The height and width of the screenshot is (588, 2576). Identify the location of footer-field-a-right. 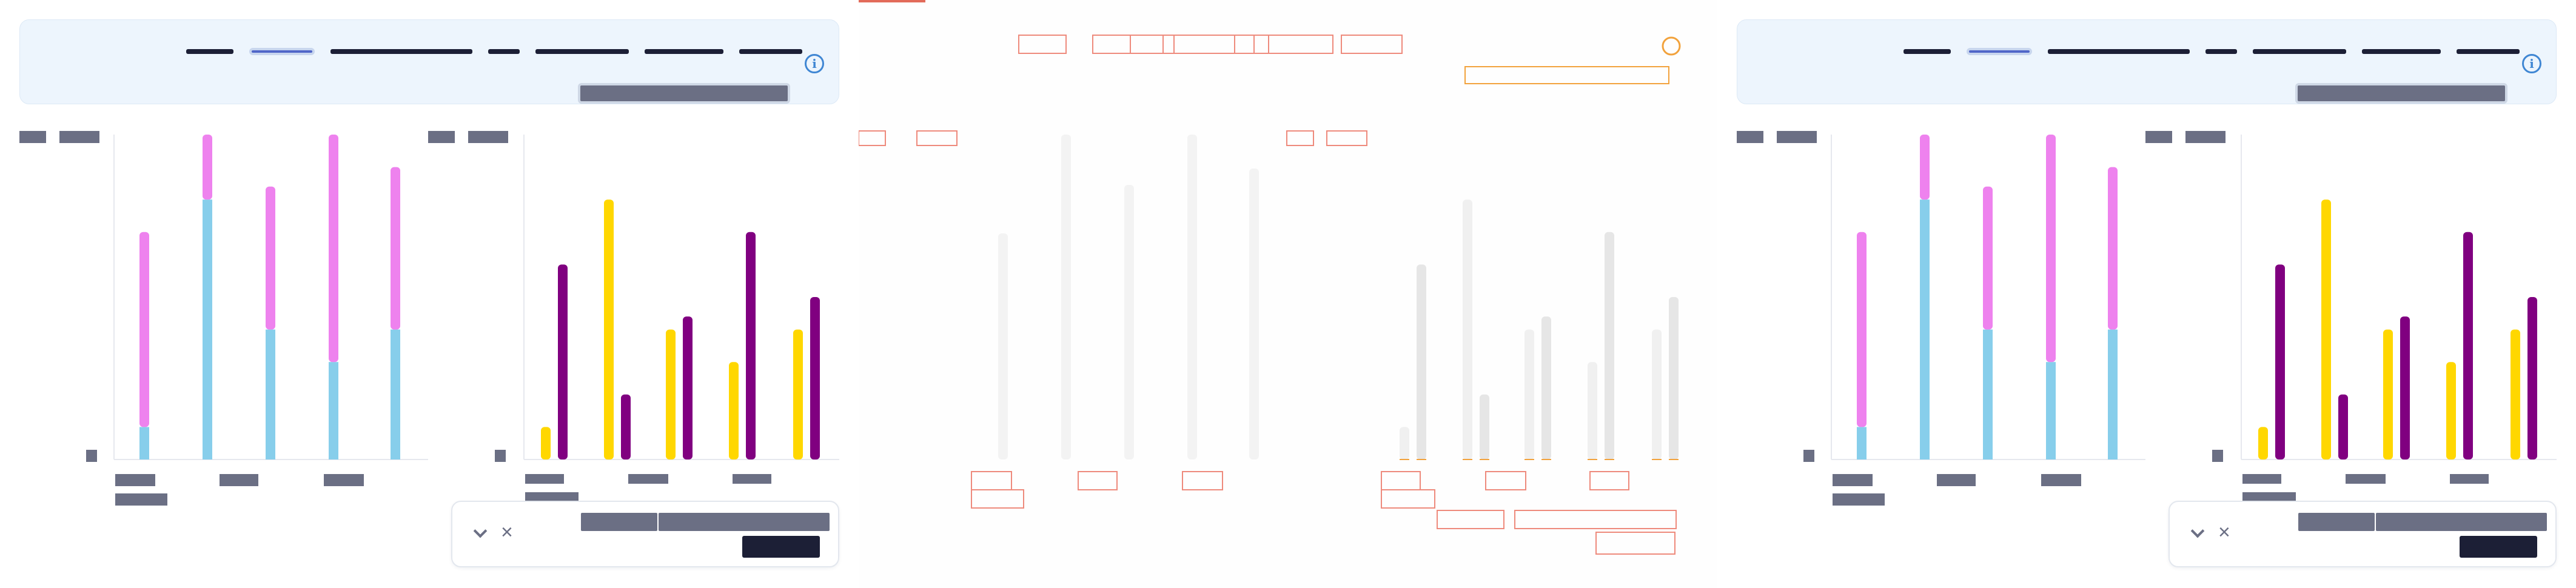
(2336, 522).